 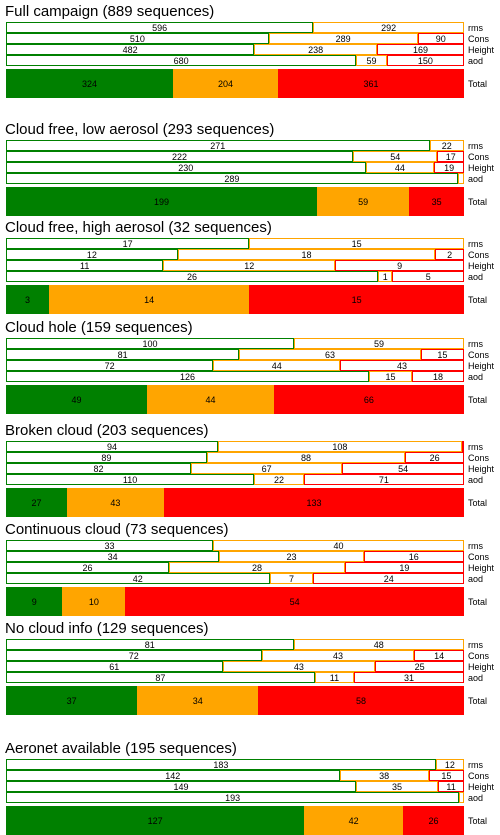 I want to click on panel-title: Cloud free, low aerosol (293 sequences), so click(x=140, y=129).